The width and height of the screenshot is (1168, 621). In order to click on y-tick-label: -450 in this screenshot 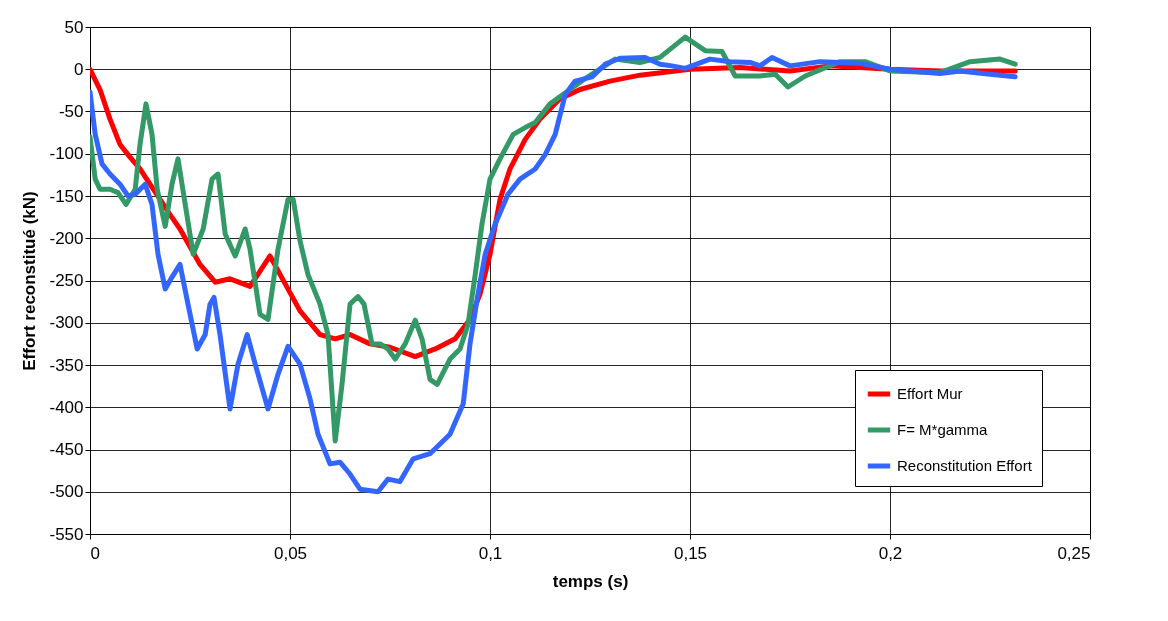, I will do `click(66, 449)`.